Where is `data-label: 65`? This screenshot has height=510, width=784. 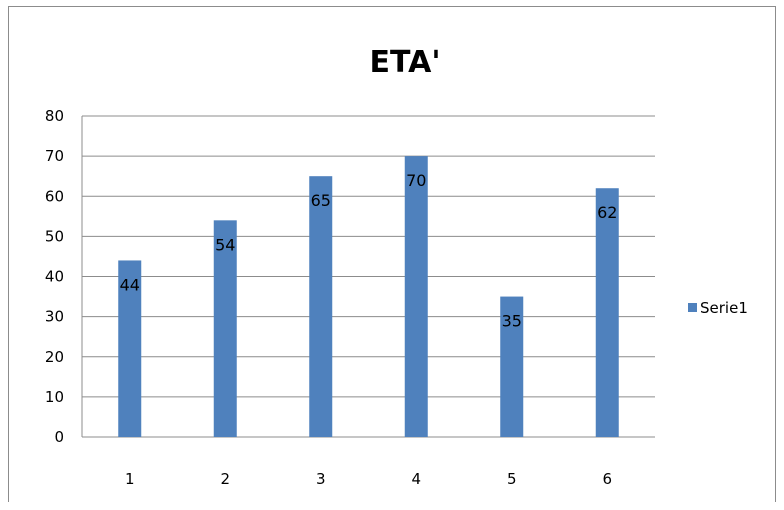 data-label: 65 is located at coordinates (321, 200).